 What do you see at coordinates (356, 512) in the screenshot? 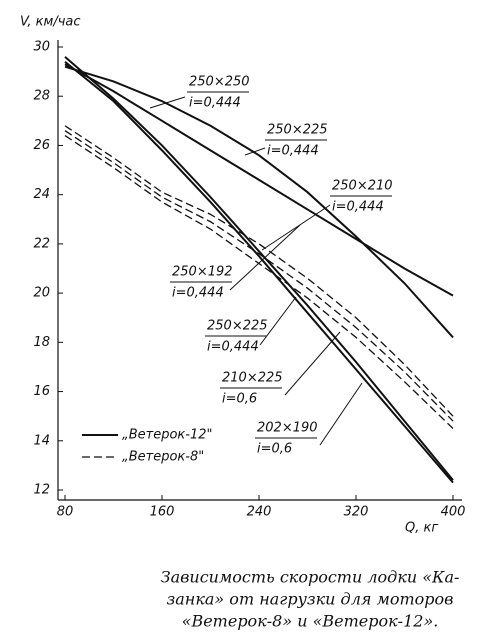
I see `x-tick-label: 320` at bounding box center [356, 512].